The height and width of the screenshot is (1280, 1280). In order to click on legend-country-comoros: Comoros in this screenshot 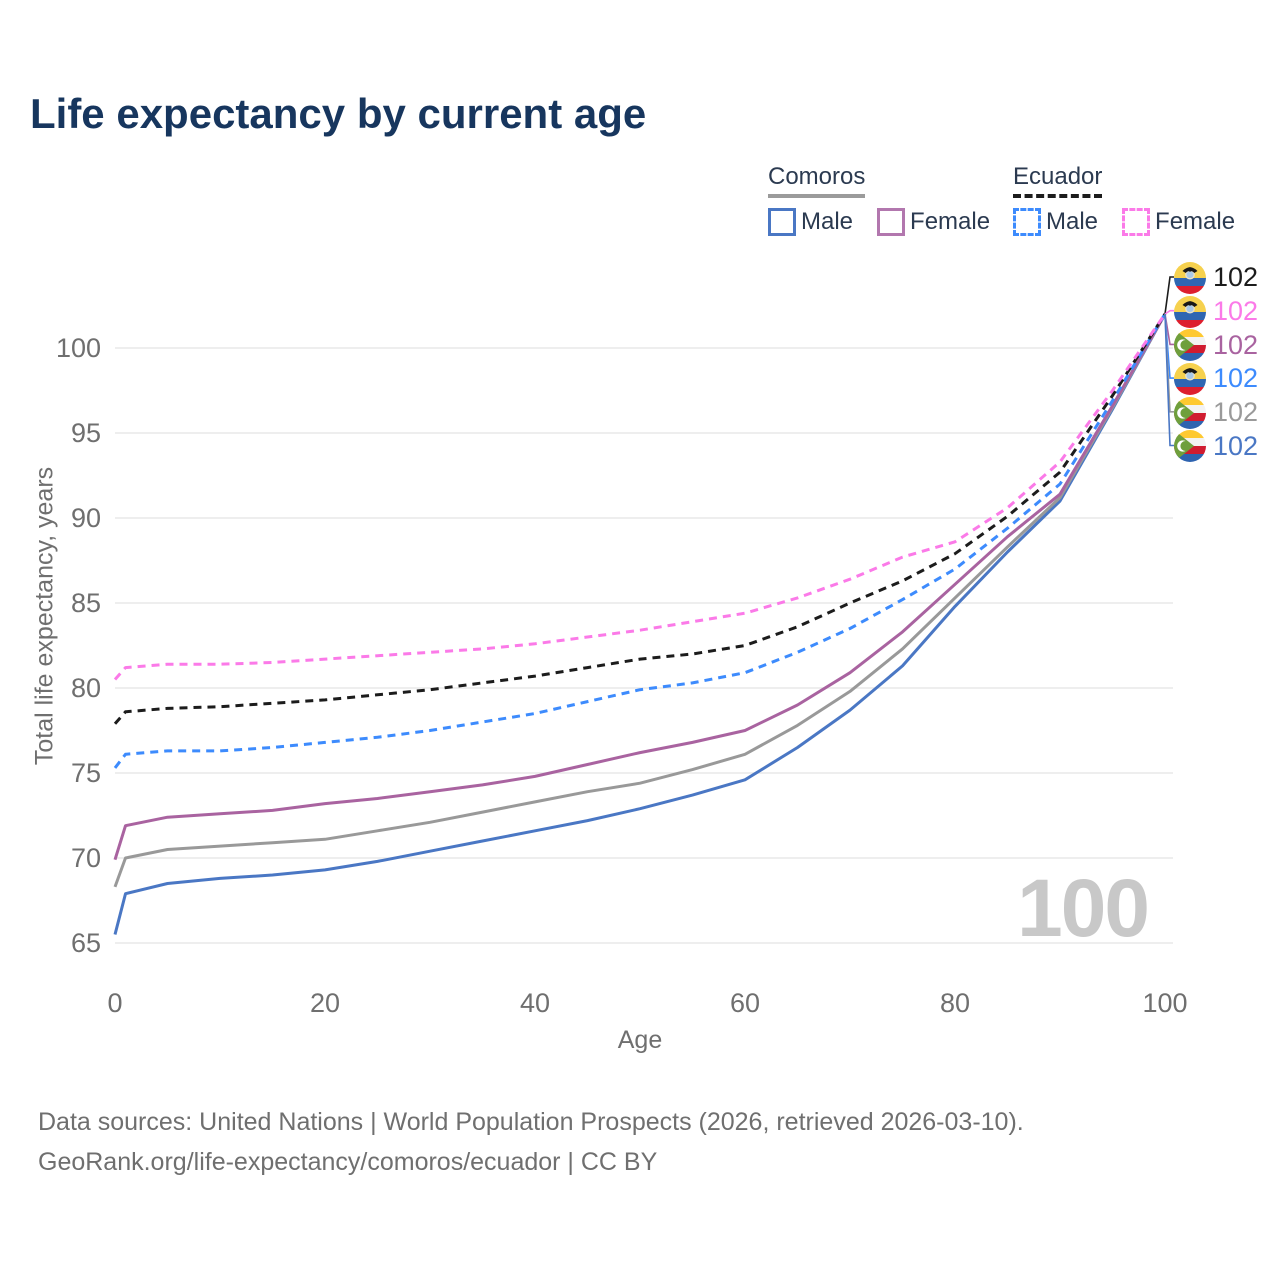, I will do `click(817, 180)`.